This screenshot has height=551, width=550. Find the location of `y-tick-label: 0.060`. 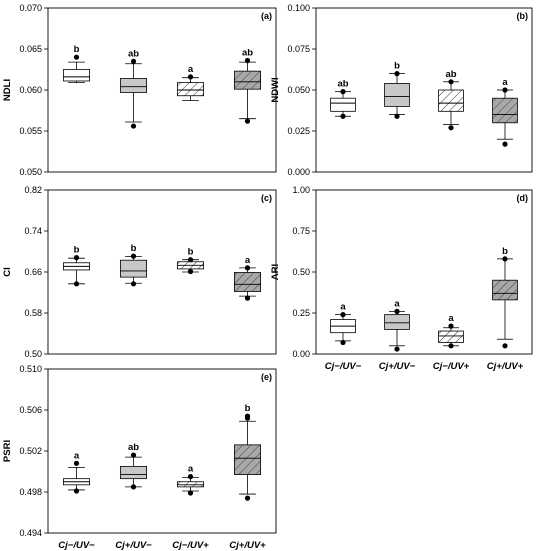

y-tick-label: 0.060 is located at coordinates (30, 90).